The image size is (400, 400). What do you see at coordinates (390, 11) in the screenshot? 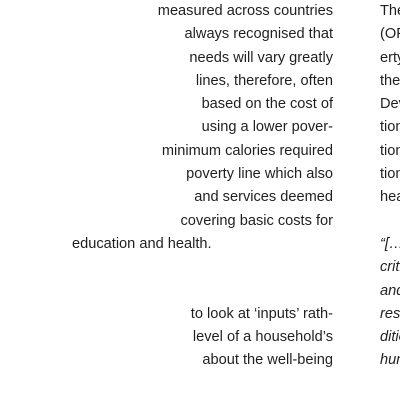
I see `text-line: The Oxford Poverty and Hu` at bounding box center [390, 11].